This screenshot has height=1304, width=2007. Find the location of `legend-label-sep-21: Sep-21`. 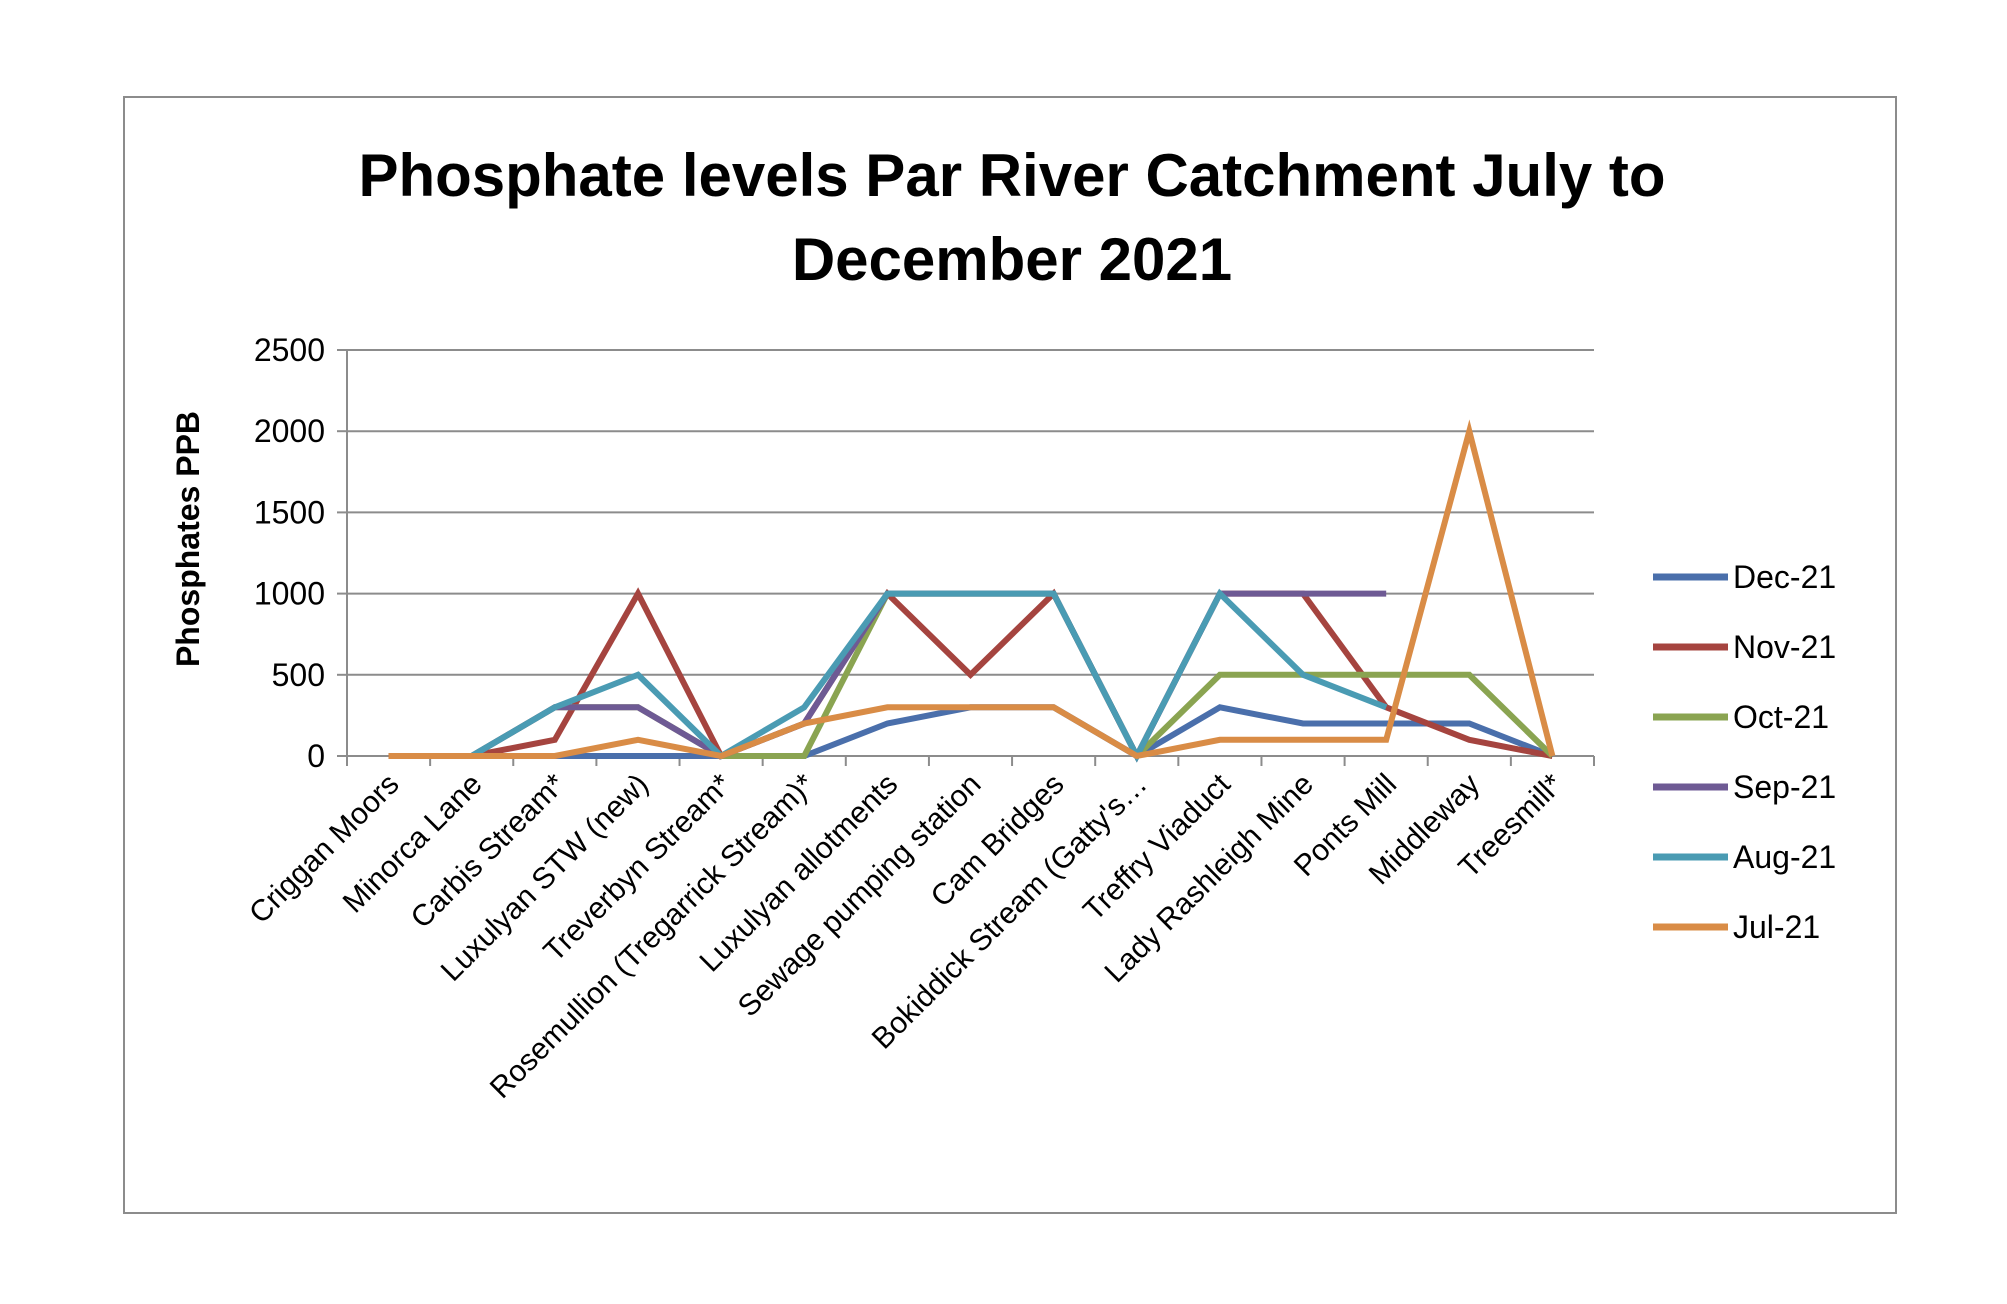

legend-label-sep-21: Sep-21 is located at coordinates (1784, 787).